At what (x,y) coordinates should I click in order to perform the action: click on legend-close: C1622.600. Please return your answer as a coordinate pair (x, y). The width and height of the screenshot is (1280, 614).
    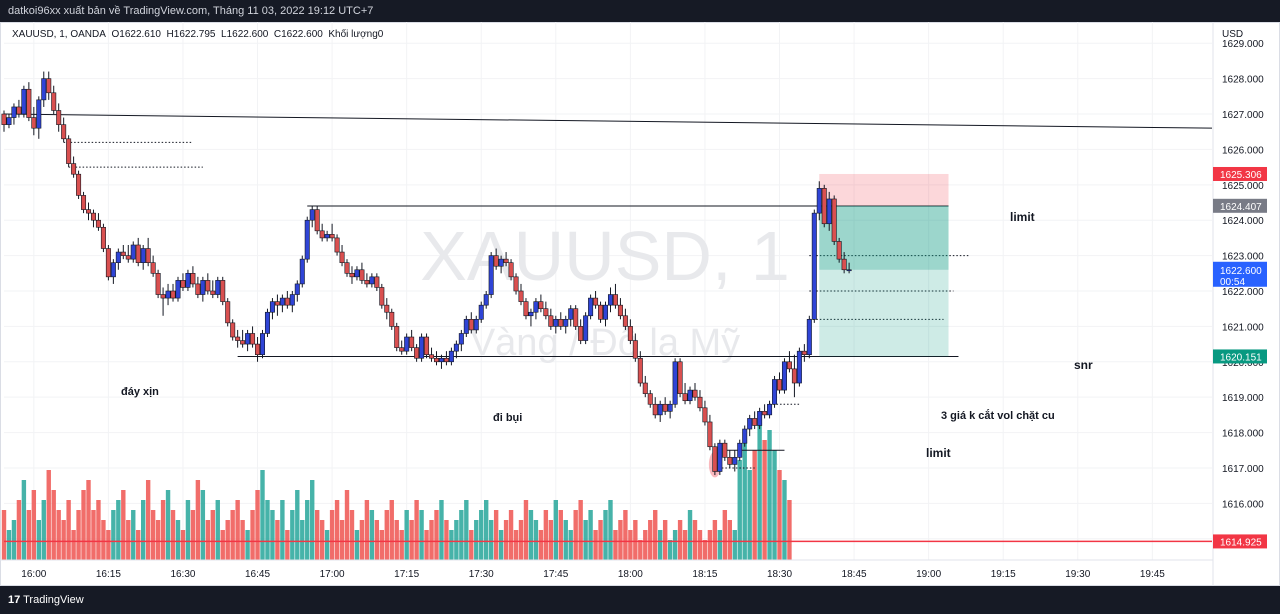
    Looking at the image, I should click on (298, 34).